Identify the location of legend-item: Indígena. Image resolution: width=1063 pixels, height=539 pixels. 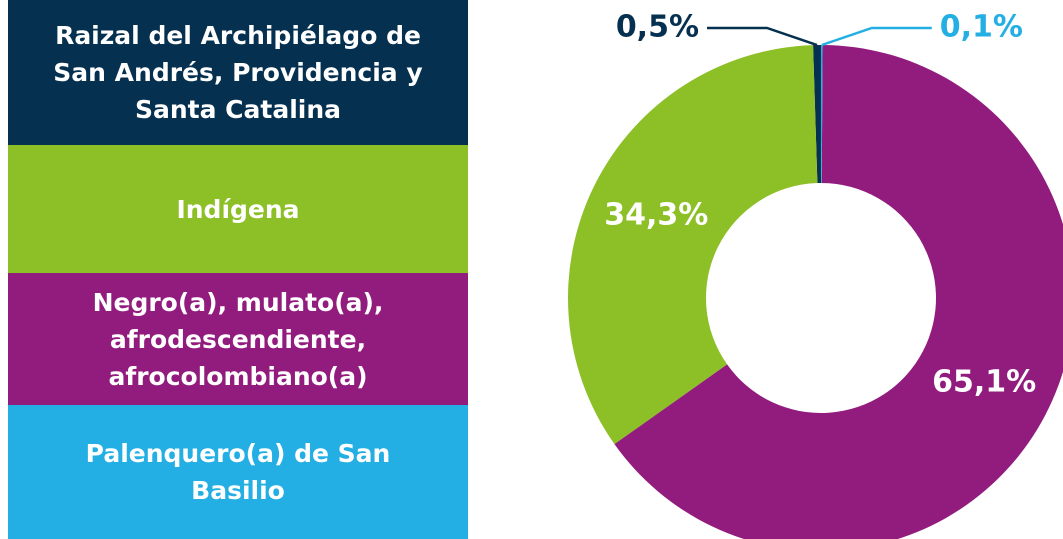
(238, 209).